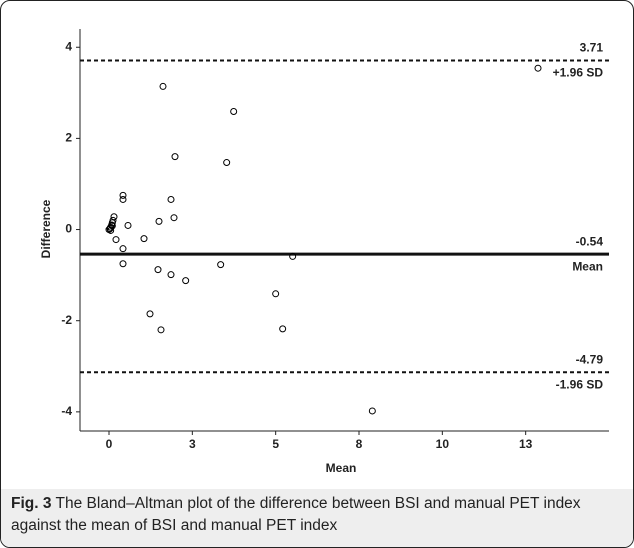 The height and width of the screenshot is (548, 634). I want to click on y-tick-label: 0, so click(68, 229).